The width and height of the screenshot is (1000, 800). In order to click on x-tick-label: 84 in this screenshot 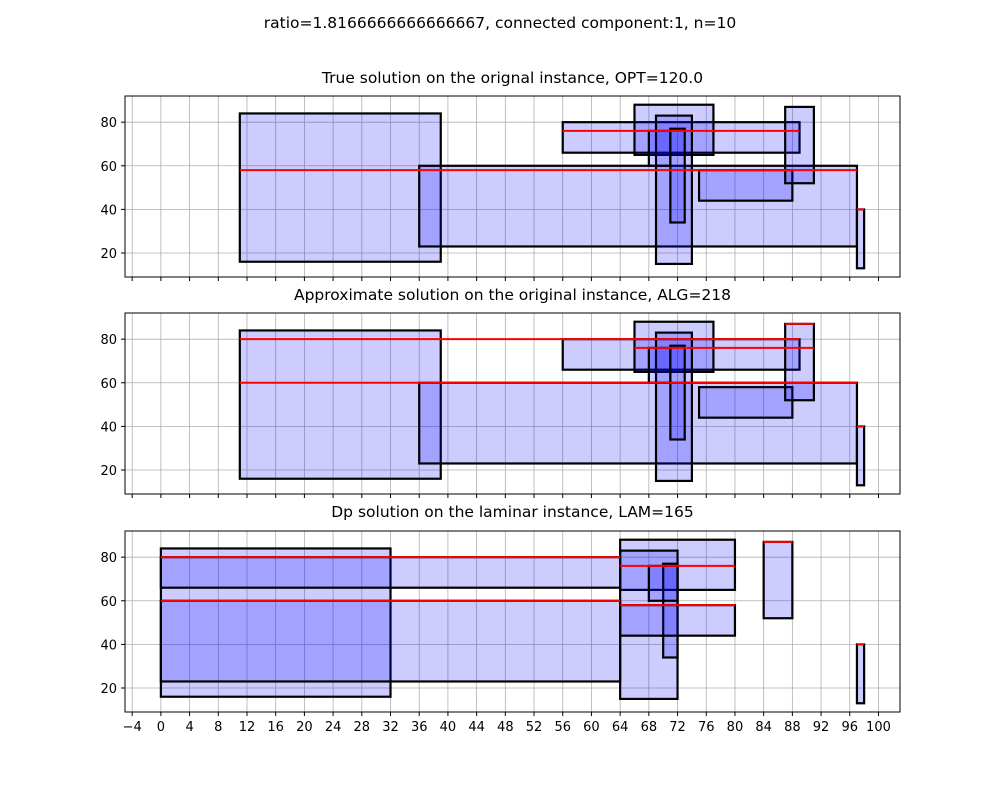, I will do `click(763, 727)`.